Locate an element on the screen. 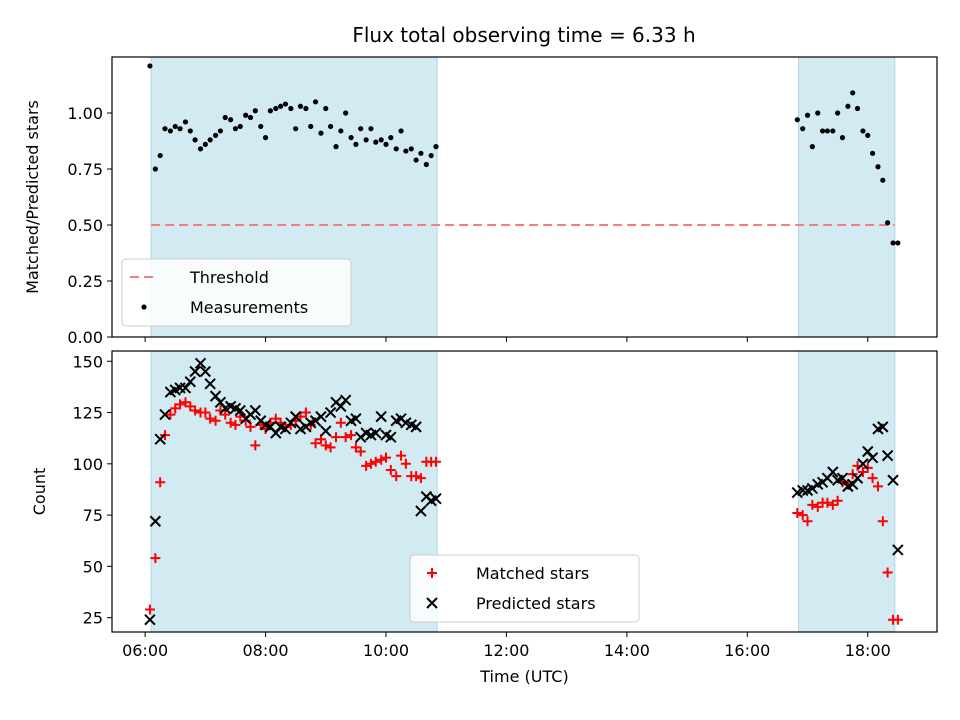 The image size is (960, 720). x-tick-label: 18:00 is located at coordinates (868, 650).